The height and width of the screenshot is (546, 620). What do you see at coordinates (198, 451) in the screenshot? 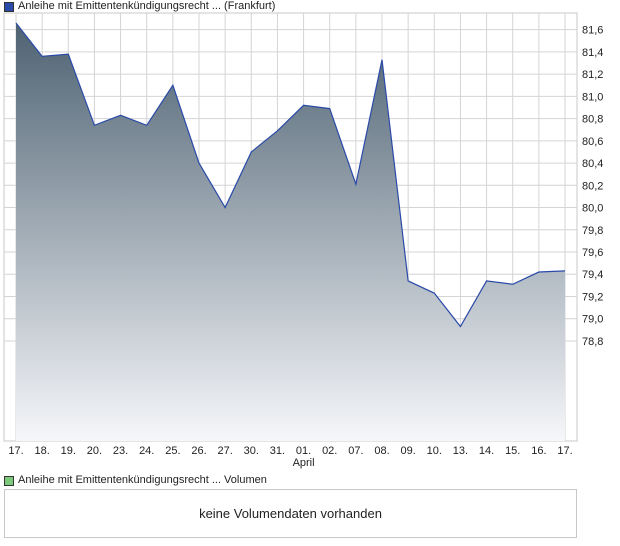
I see `x-tick-label: 26.` at bounding box center [198, 451].